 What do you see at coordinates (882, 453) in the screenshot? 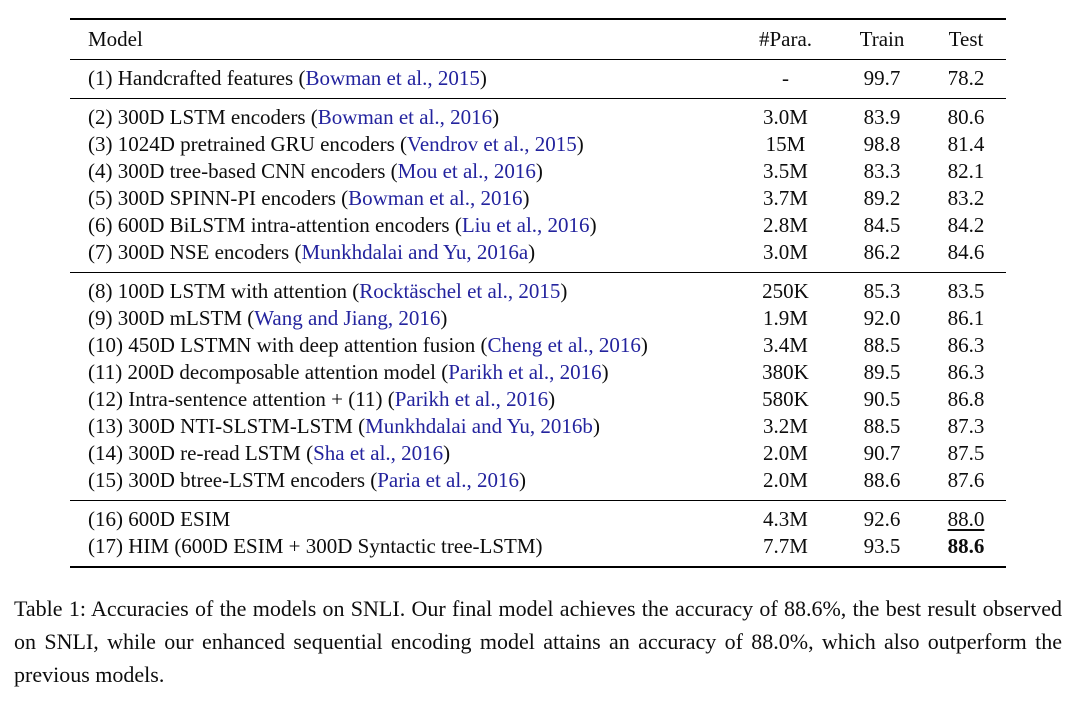
I see `train-cell: 90.7` at bounding box center [882, 453].